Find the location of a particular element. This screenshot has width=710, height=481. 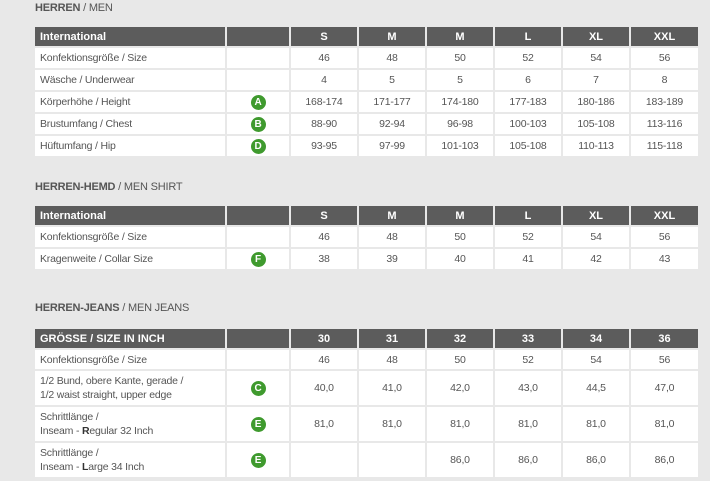

label-de: Hüftumfang is located at coordinates (66, 146).